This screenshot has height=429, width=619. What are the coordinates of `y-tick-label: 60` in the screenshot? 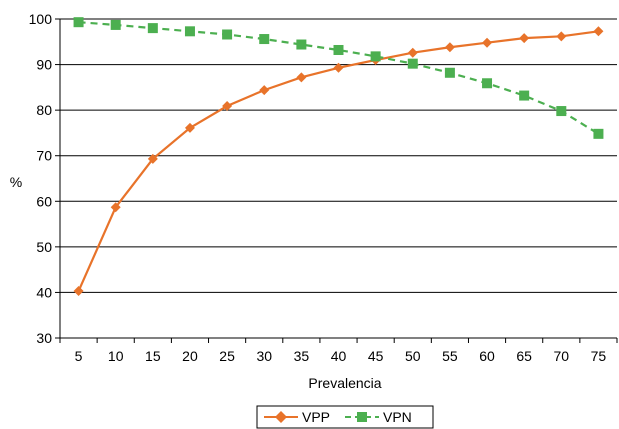 It's located at (44, 201).